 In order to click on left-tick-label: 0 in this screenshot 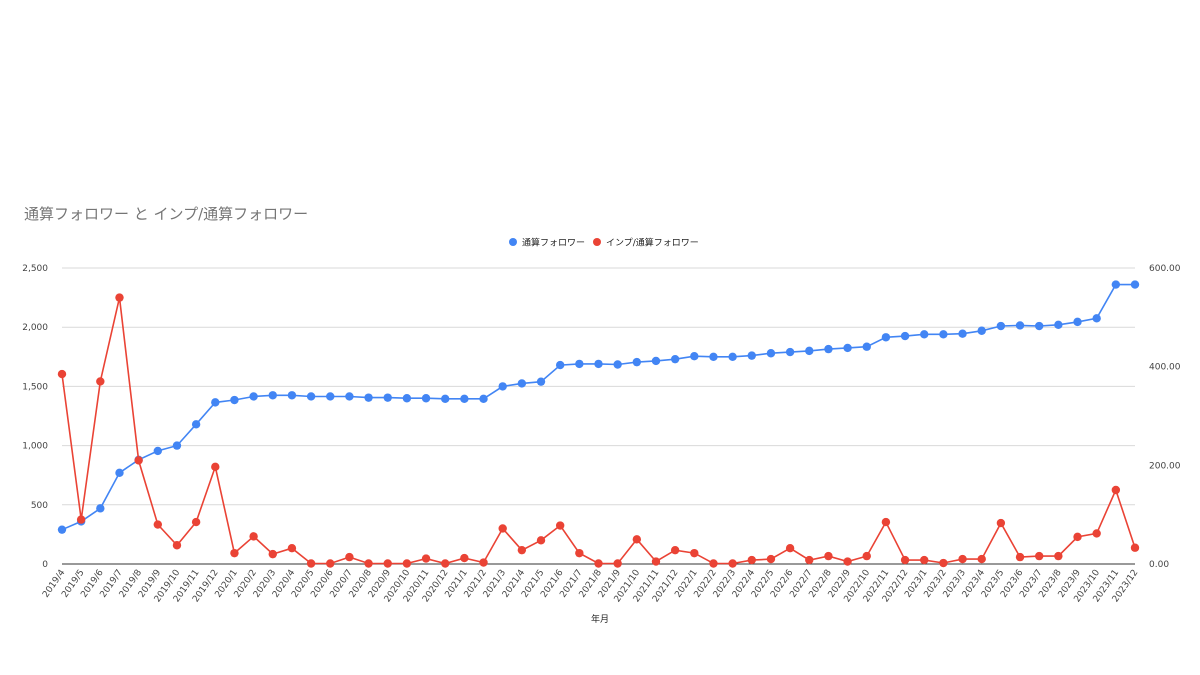, I will do `click(45, 565)`.